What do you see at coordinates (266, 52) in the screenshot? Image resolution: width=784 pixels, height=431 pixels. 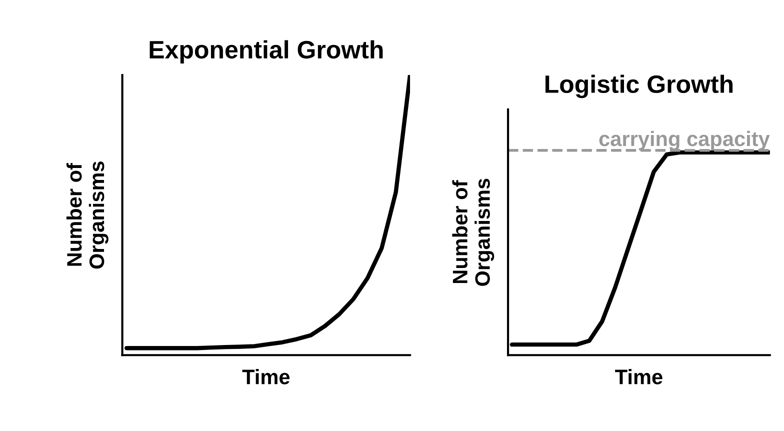 I see `chart-title: Exponential Growth` at bounding box center [266, 52].